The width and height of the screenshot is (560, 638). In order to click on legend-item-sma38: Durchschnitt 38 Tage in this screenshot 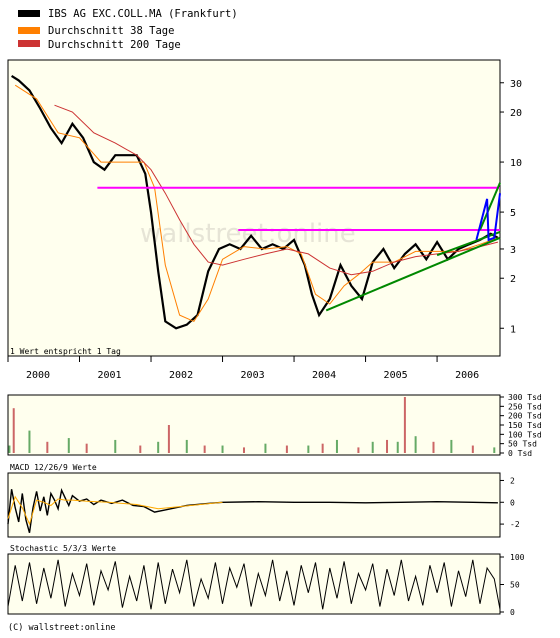, I will do `click(96, 31)`.